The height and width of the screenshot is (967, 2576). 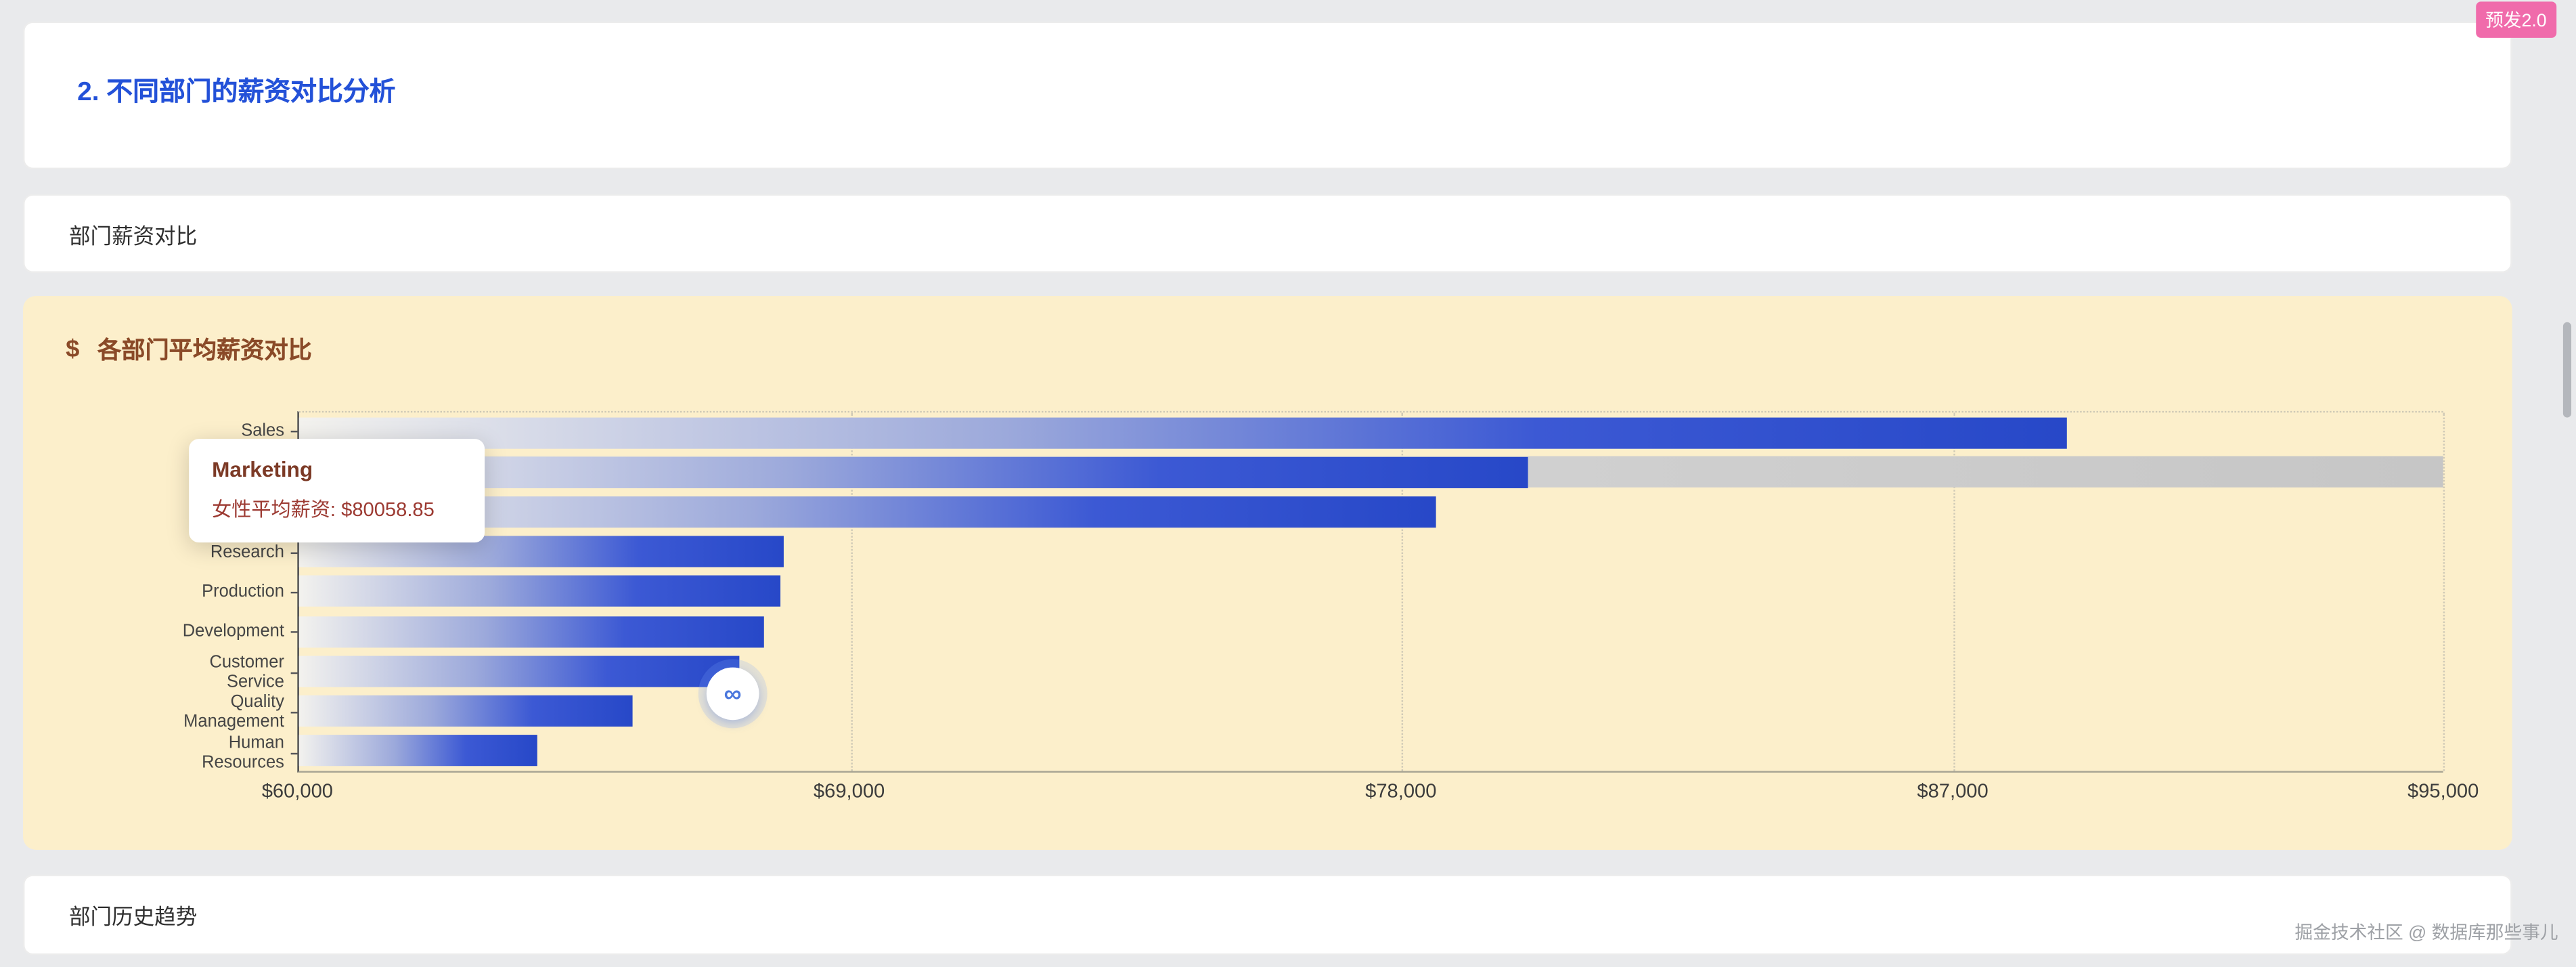 I want to click on y-axis-label: Human Resources, so click(x=243, y=753).